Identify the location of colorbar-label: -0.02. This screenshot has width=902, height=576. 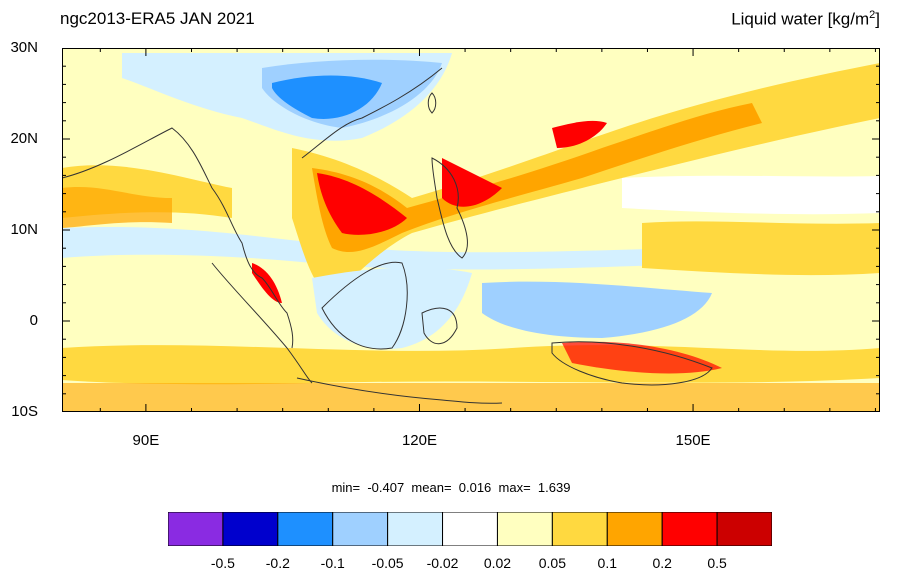
(442, 563).